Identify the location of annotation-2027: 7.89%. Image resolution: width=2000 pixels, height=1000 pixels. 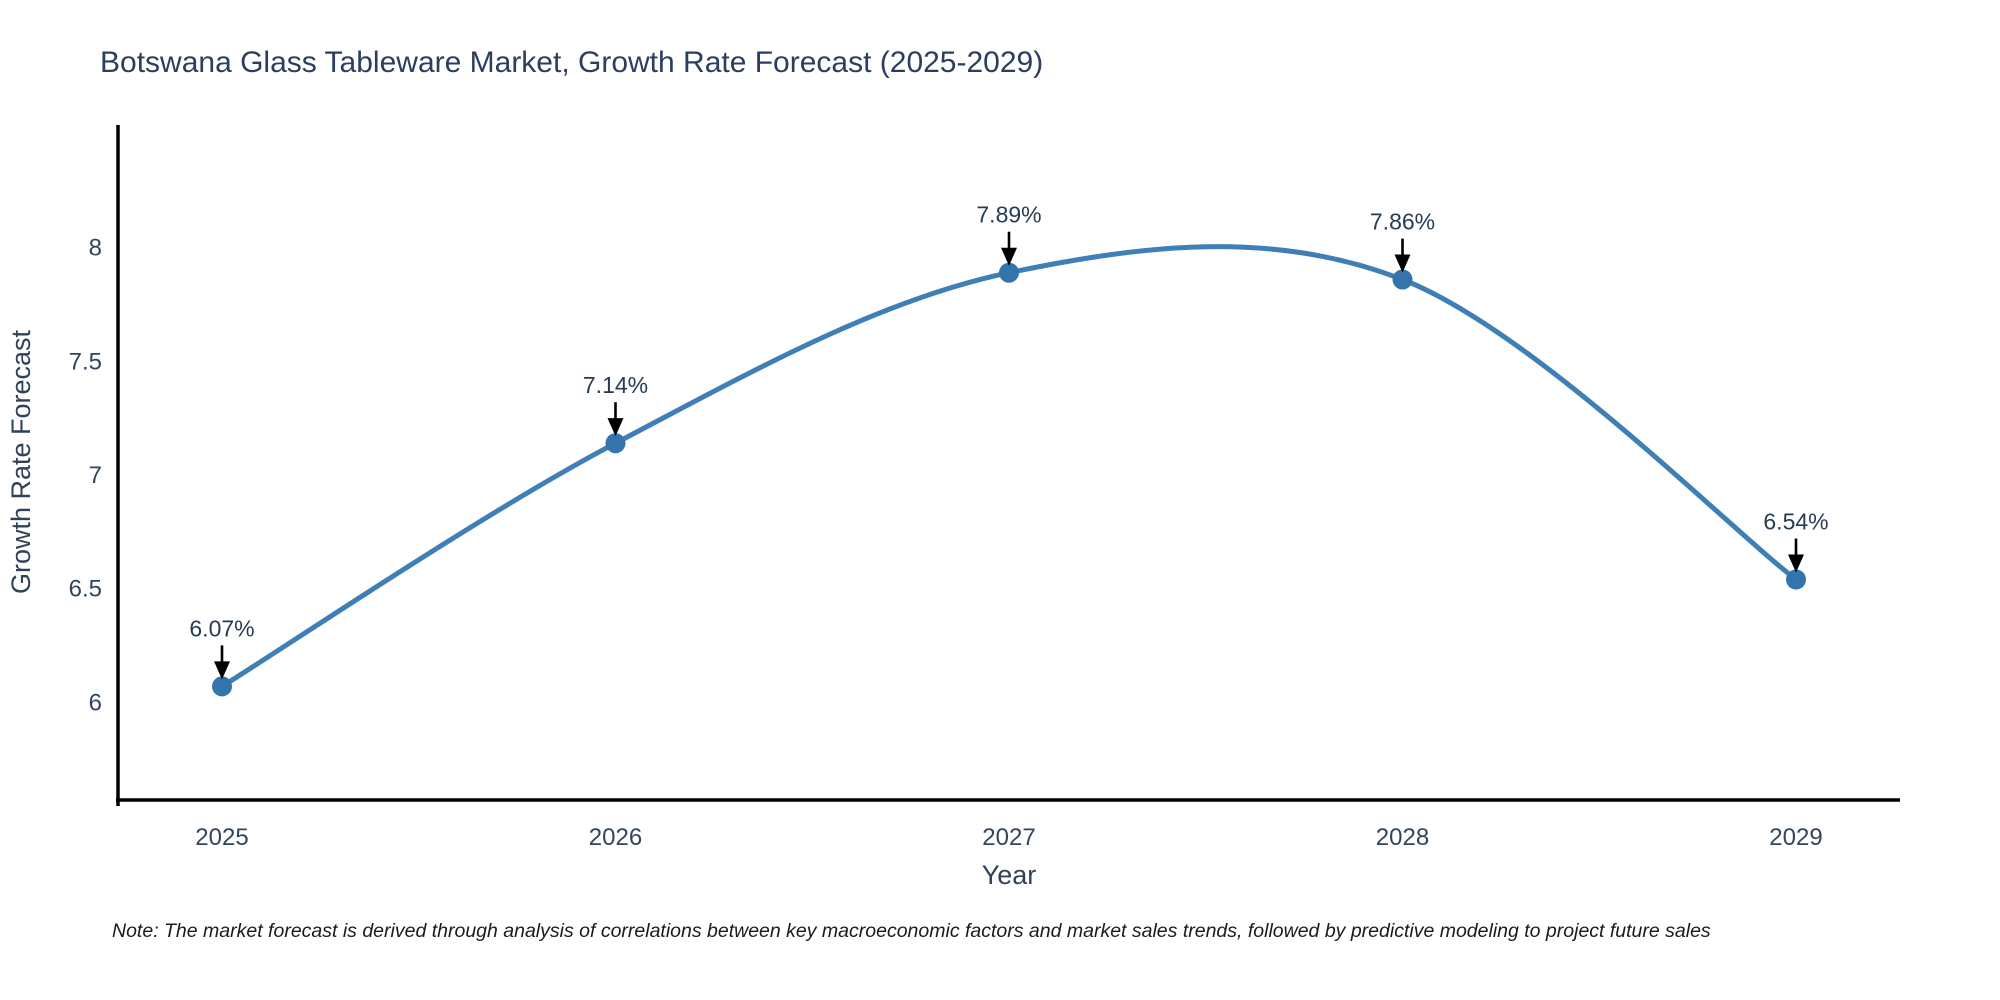
(1009, 234).